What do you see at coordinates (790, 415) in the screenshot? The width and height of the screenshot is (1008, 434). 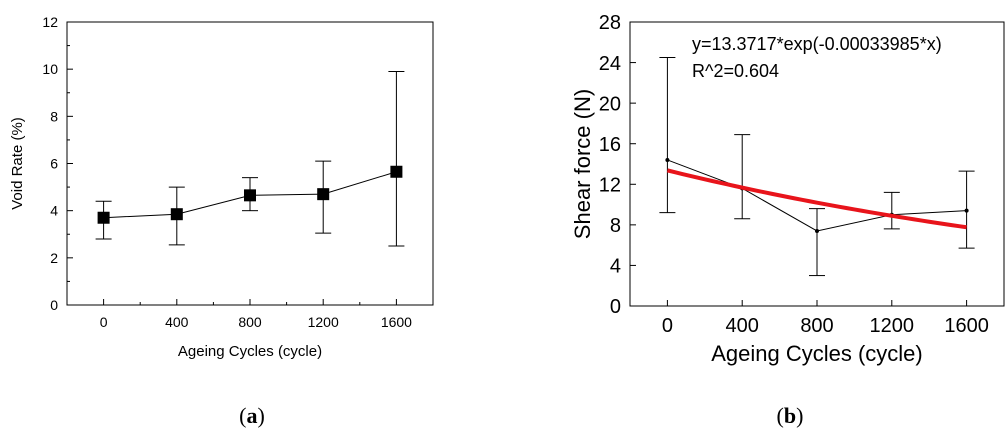 I see `caption-b: (b)` at bounding box center [790, 415].